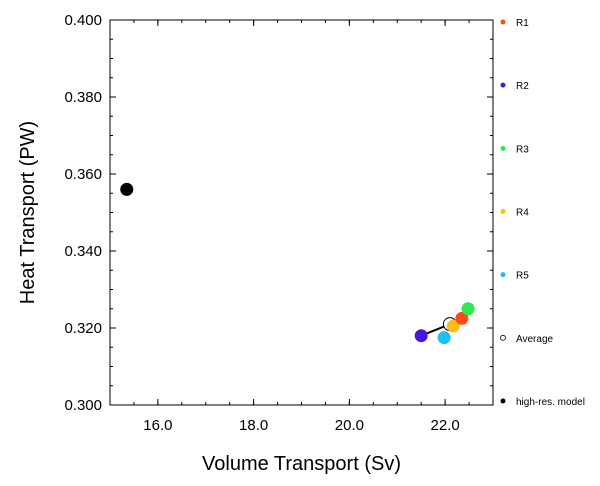  What do you see at coordinates (522, 86) in the screenshot?
I see `legend-label-r2: R2` at bounding box center [522, 86].